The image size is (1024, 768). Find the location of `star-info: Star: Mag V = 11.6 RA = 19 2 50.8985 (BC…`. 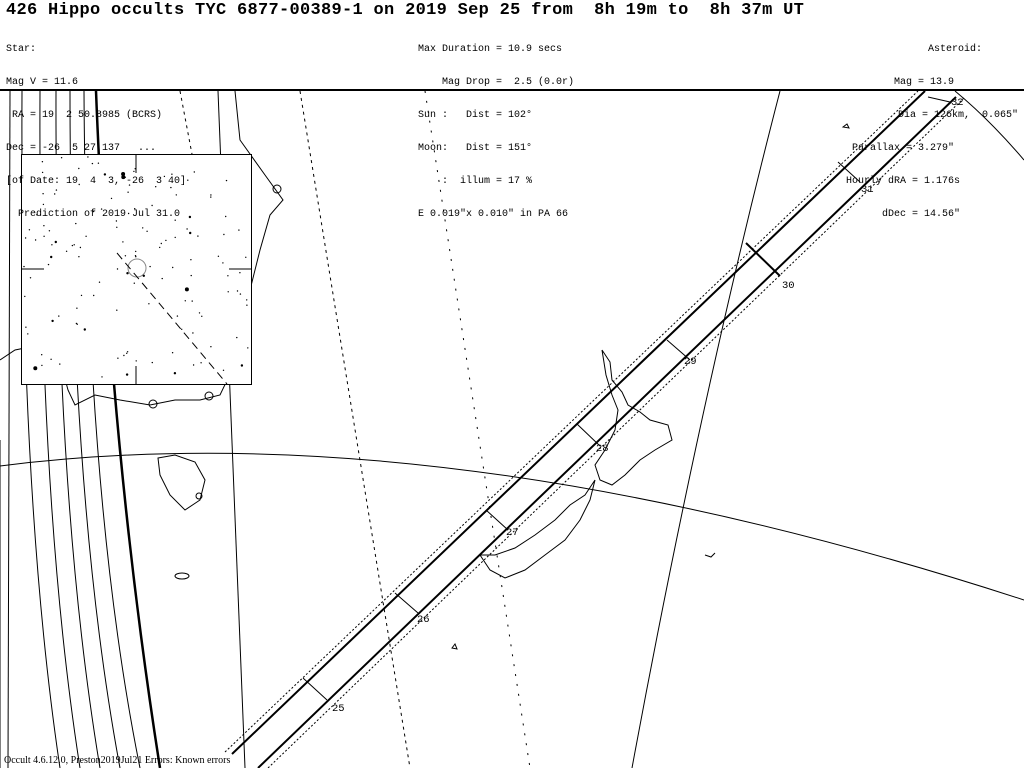

star-info: Star: Mag V = 11.6 RA = 19 2 50.8985 (BC… is located at coordinates (96, 126).